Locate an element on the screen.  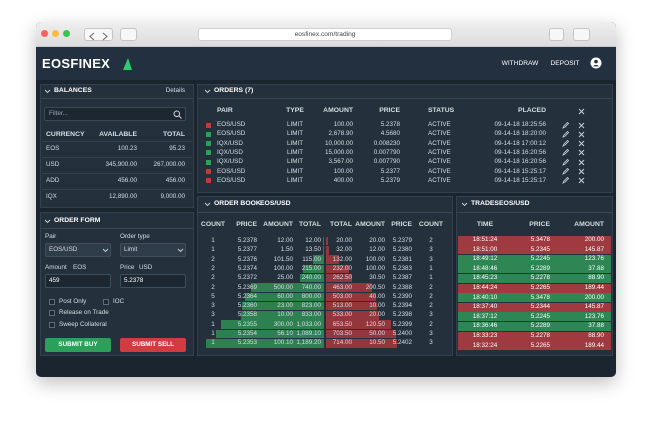
order-cell: LIMIT is located at coordinates (295, 134).